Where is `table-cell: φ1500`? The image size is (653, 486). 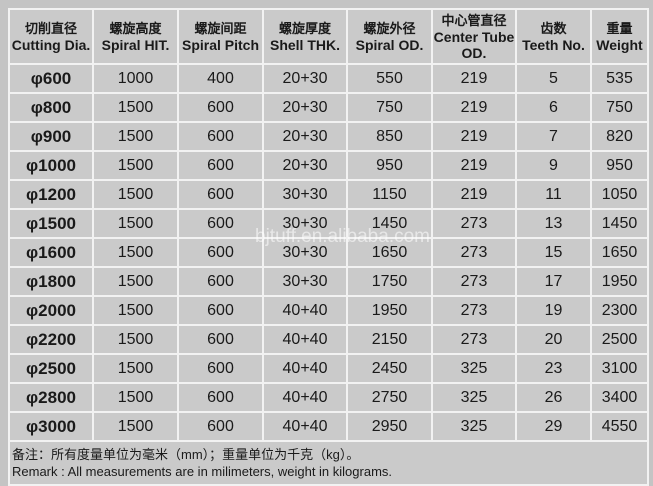
table-cell: φ1500 is located at coordinates (51, 223).